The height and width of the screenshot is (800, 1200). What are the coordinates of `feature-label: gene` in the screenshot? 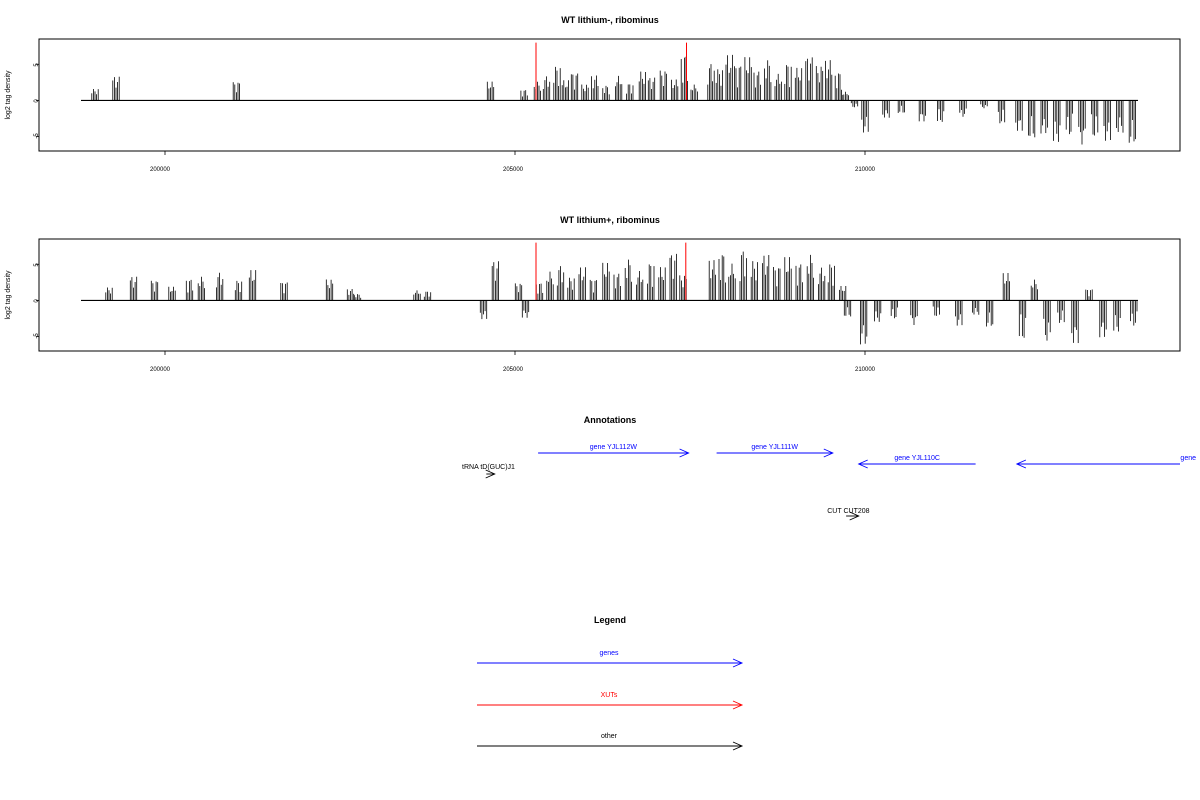 It's located at (1188, 458).